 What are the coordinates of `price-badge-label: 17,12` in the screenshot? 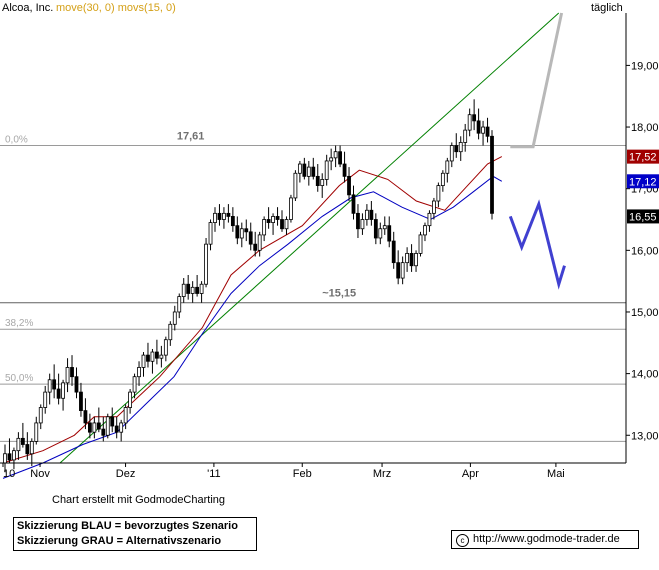 It's located at (643, 182).